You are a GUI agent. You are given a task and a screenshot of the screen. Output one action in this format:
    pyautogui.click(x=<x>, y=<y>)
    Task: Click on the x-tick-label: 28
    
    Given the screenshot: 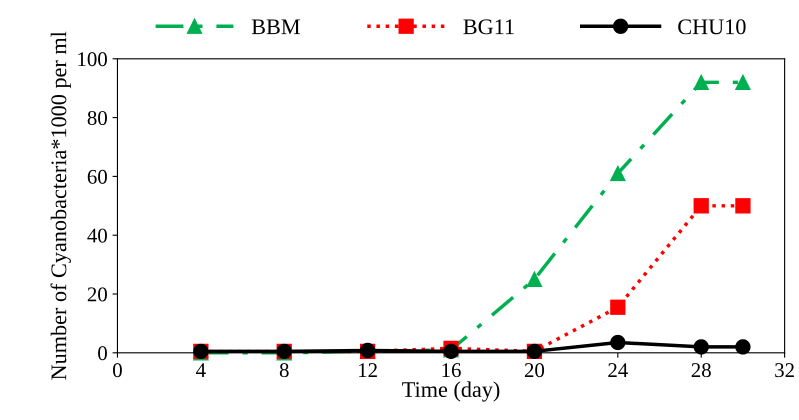 What is the action you would take?
    pyautogui.click(x=701, y=370)
    